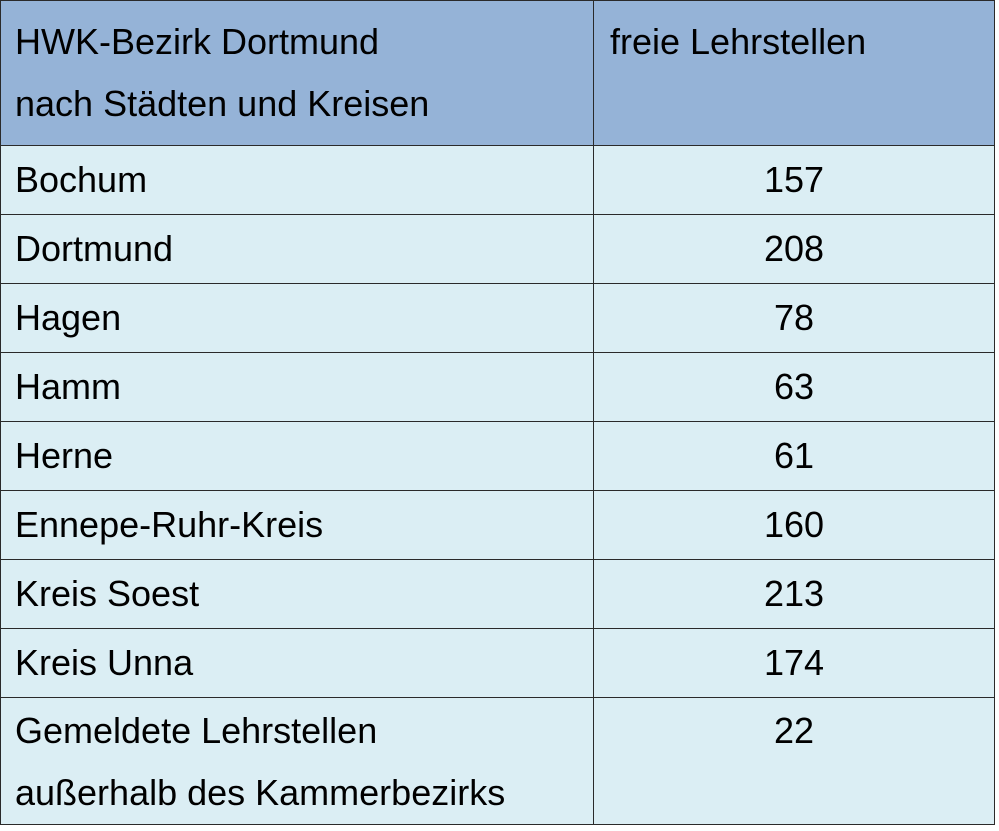 This screenshot has width=999, height=831. What do you see at coordinates (297, 318) in the screenshot?
I see `row-name: Hagen` at bounding box center [297, 318].